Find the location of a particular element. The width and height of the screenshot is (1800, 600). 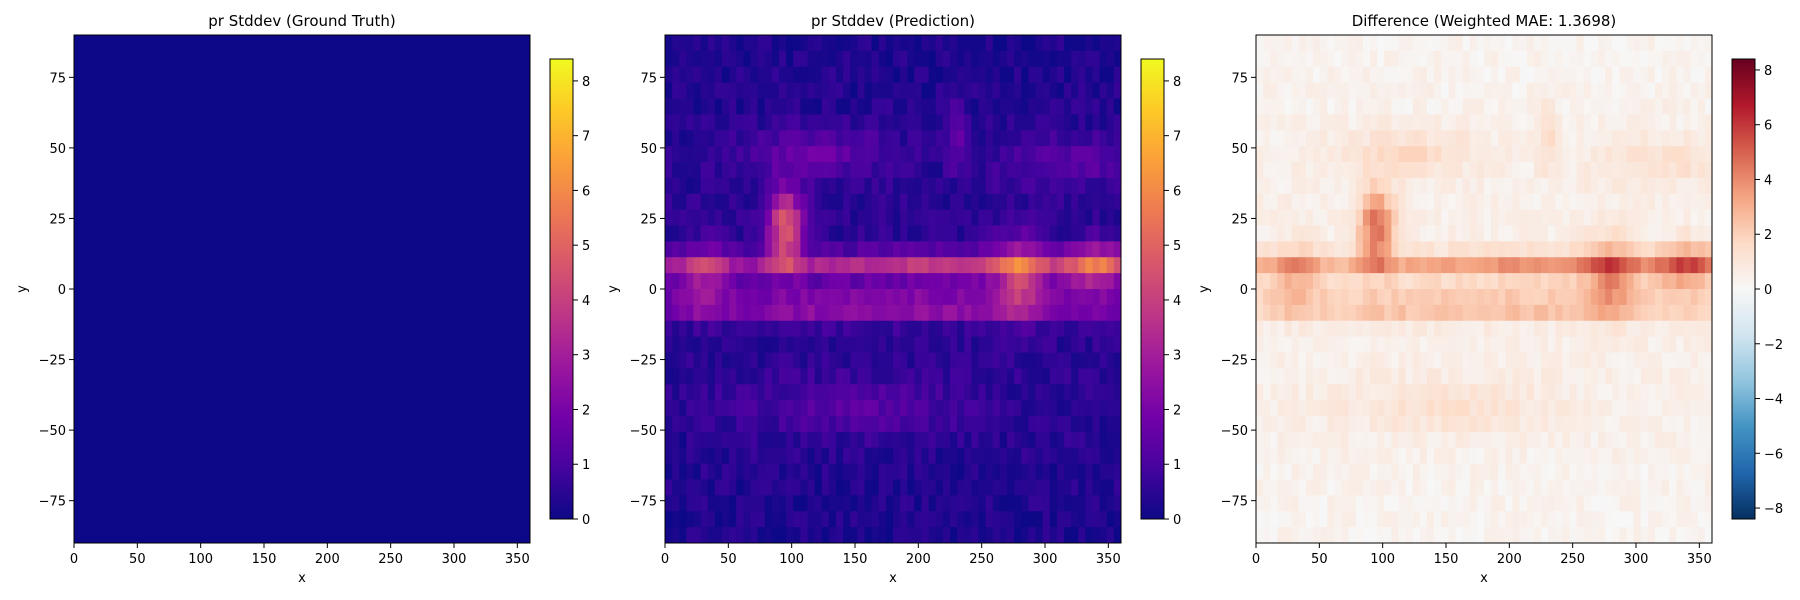

x-tick-label: 200 is located at coordinates (327, 559).